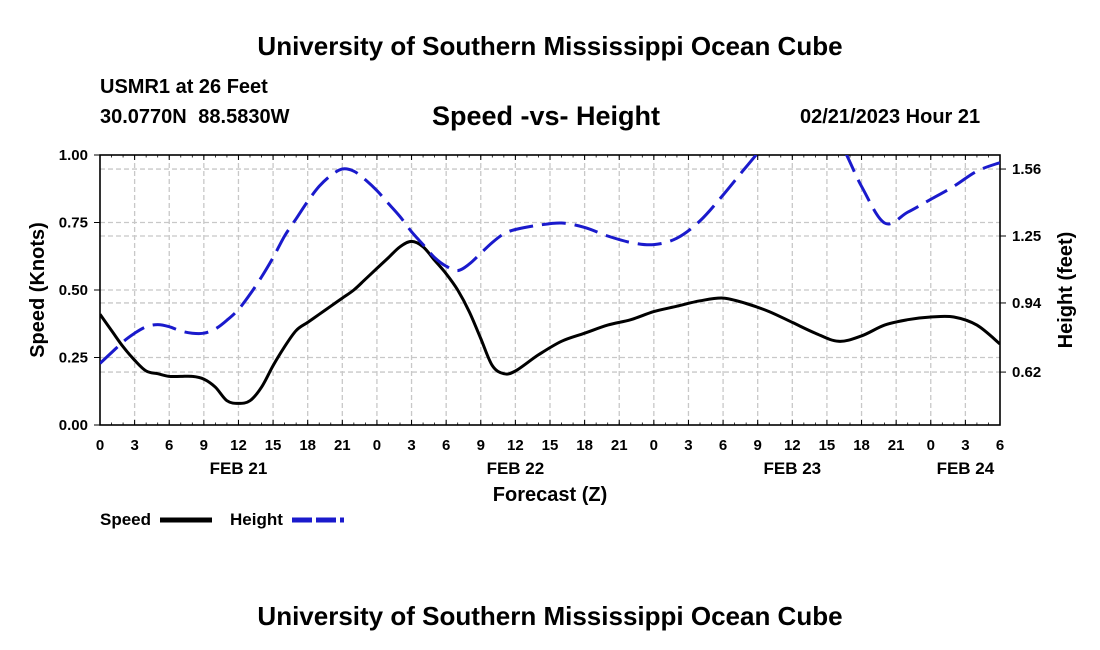  Describe the element at coordinates (38, 290) in the screenshot. I see `y-axis-label: Speed (Knots)` at that location.